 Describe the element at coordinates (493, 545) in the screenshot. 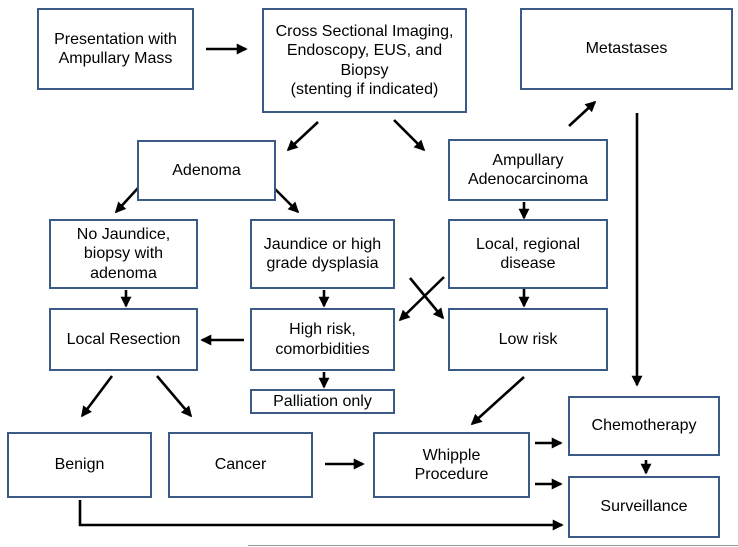

I see `bottom-divider` at that location.